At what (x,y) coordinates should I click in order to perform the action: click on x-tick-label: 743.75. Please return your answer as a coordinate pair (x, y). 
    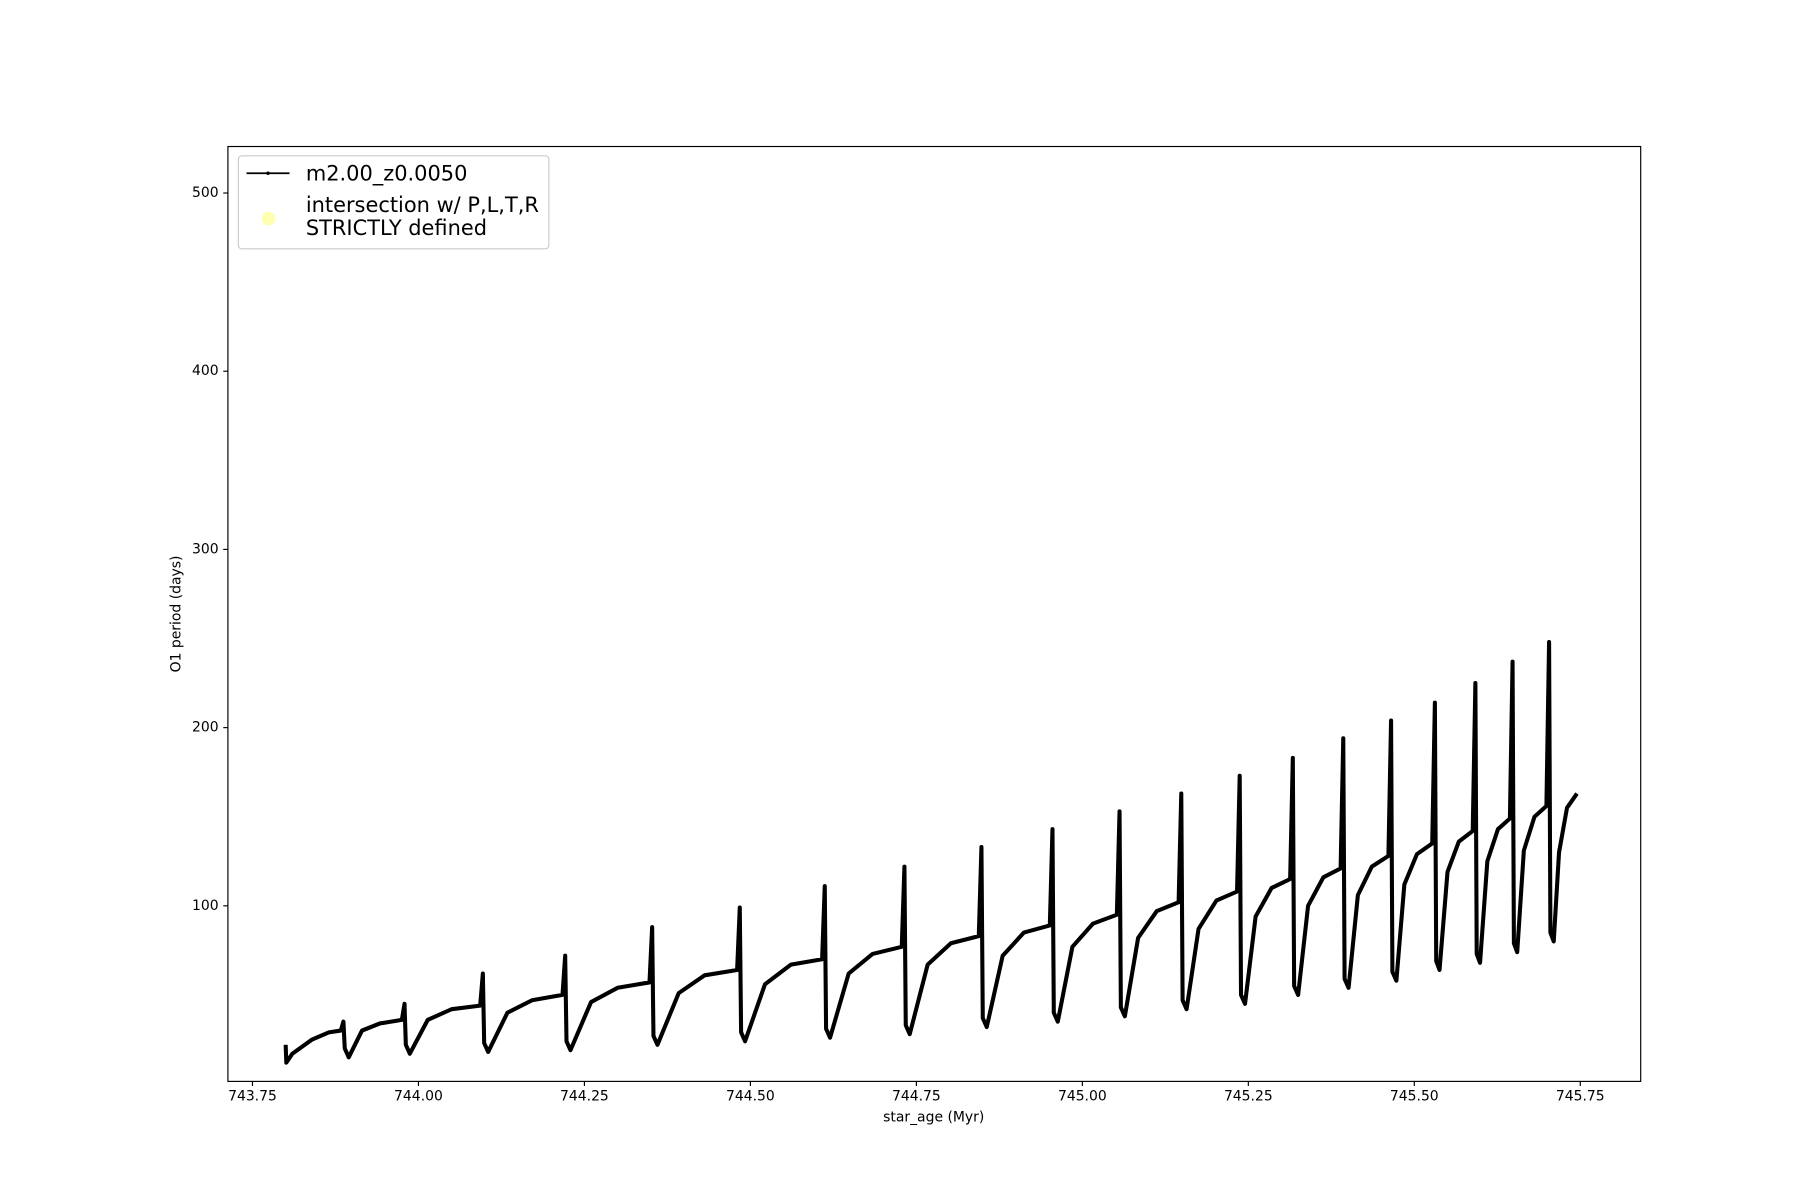
    Looking at the image, I should click on (252, 1097).